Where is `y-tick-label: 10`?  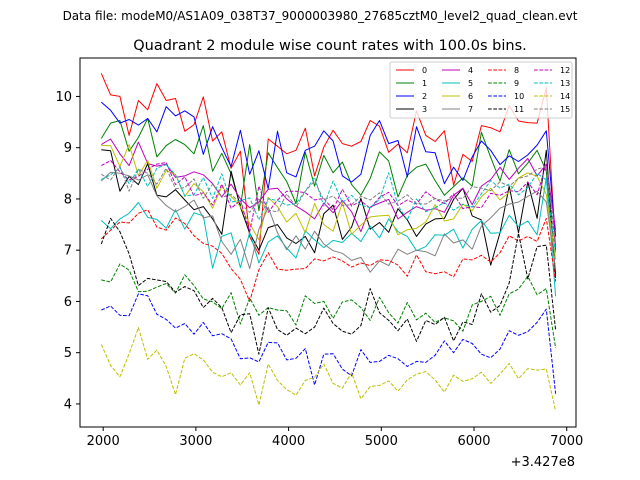 y-tick-label: 10 is located at coordinates (63, 97).